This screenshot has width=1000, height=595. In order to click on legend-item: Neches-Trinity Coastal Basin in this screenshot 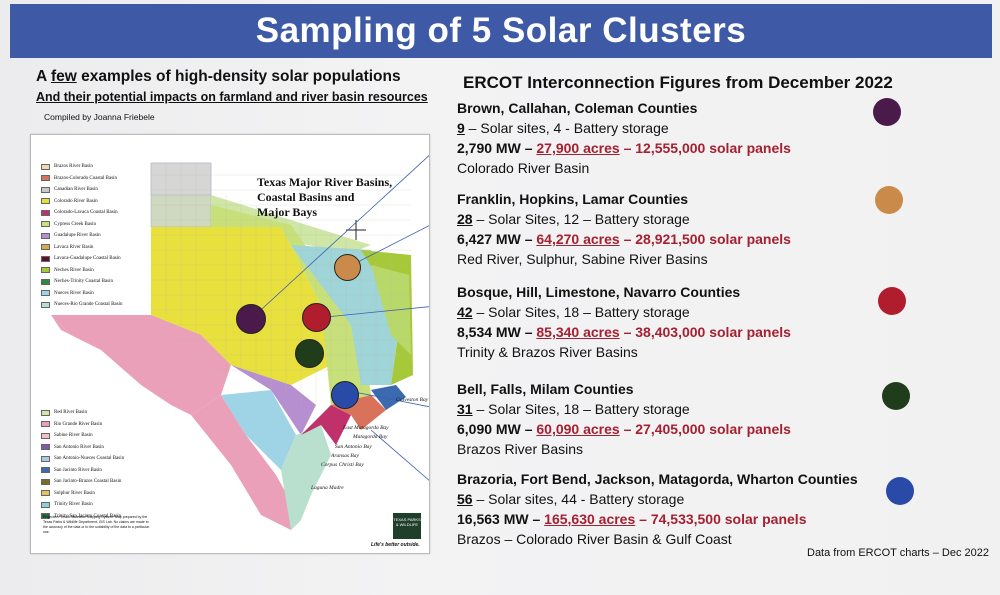, I will do `click(96, 282)`.